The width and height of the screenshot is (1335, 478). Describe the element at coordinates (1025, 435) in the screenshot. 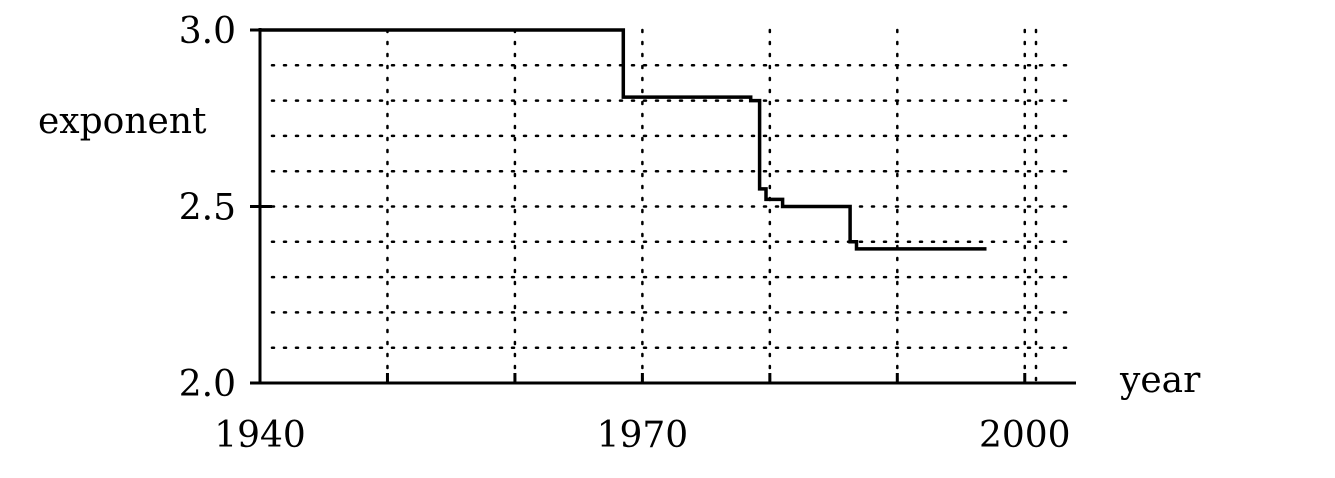

I see `x-tick-label: 2000` at that location.